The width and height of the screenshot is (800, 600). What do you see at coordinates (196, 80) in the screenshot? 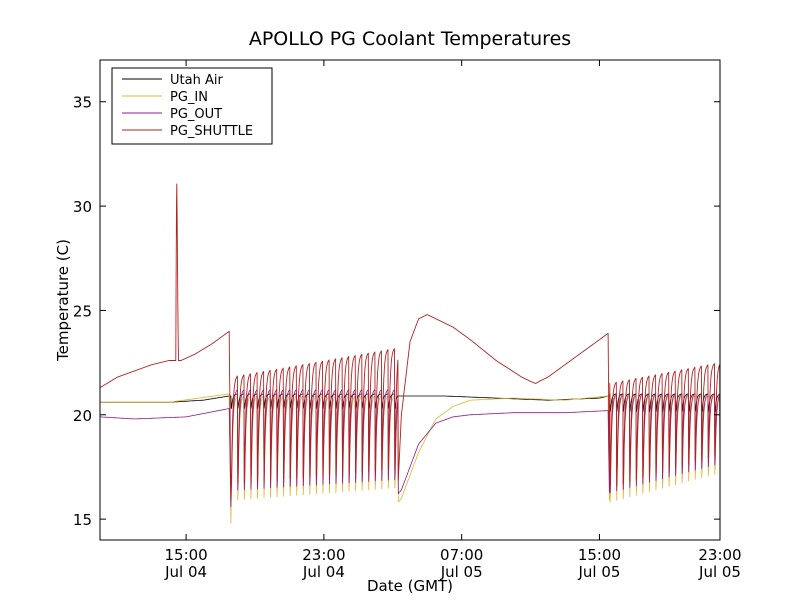
I see `legend-label: Utah Air` at bounding box center [196, 80].